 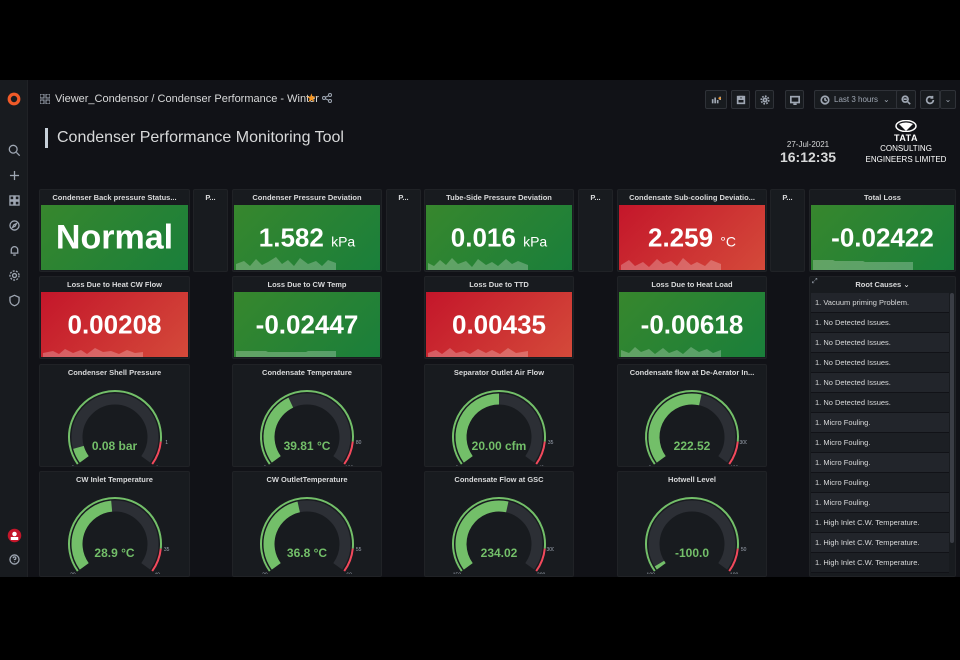 What do you see at coordinates (499, 197) in the screenshot?
I see `panel-title: Tube-Side Pressure Deviation` at bounding box center [499, 197].